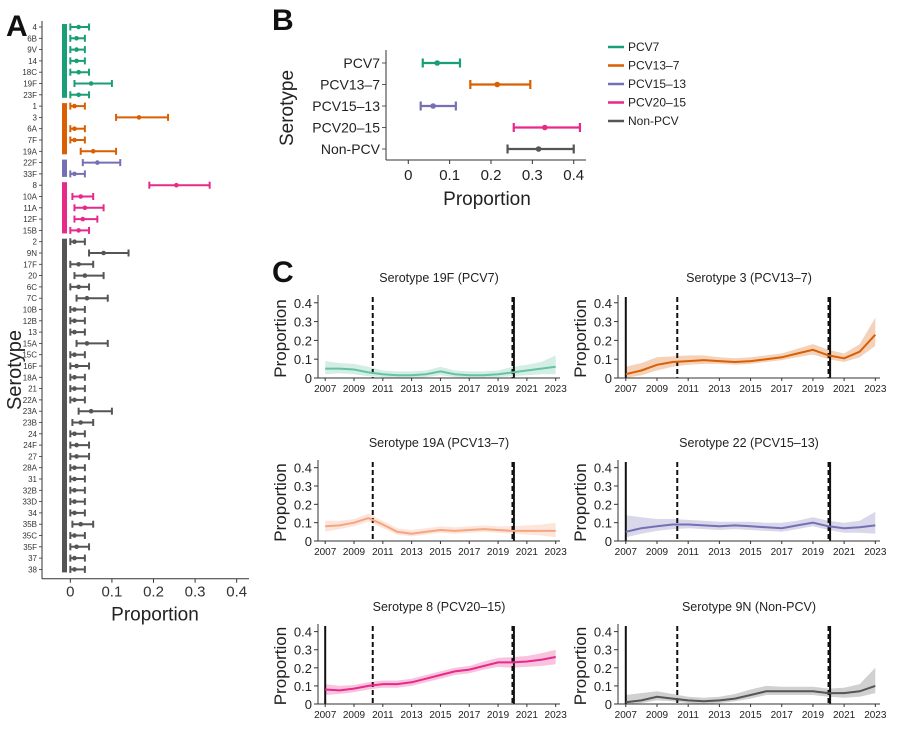 The image size is (900, 736). What do you see at coordinates (29, 355) in the screenshot?
I see `panel-a-tick-label: 15C` at bounding box center [29, 355].